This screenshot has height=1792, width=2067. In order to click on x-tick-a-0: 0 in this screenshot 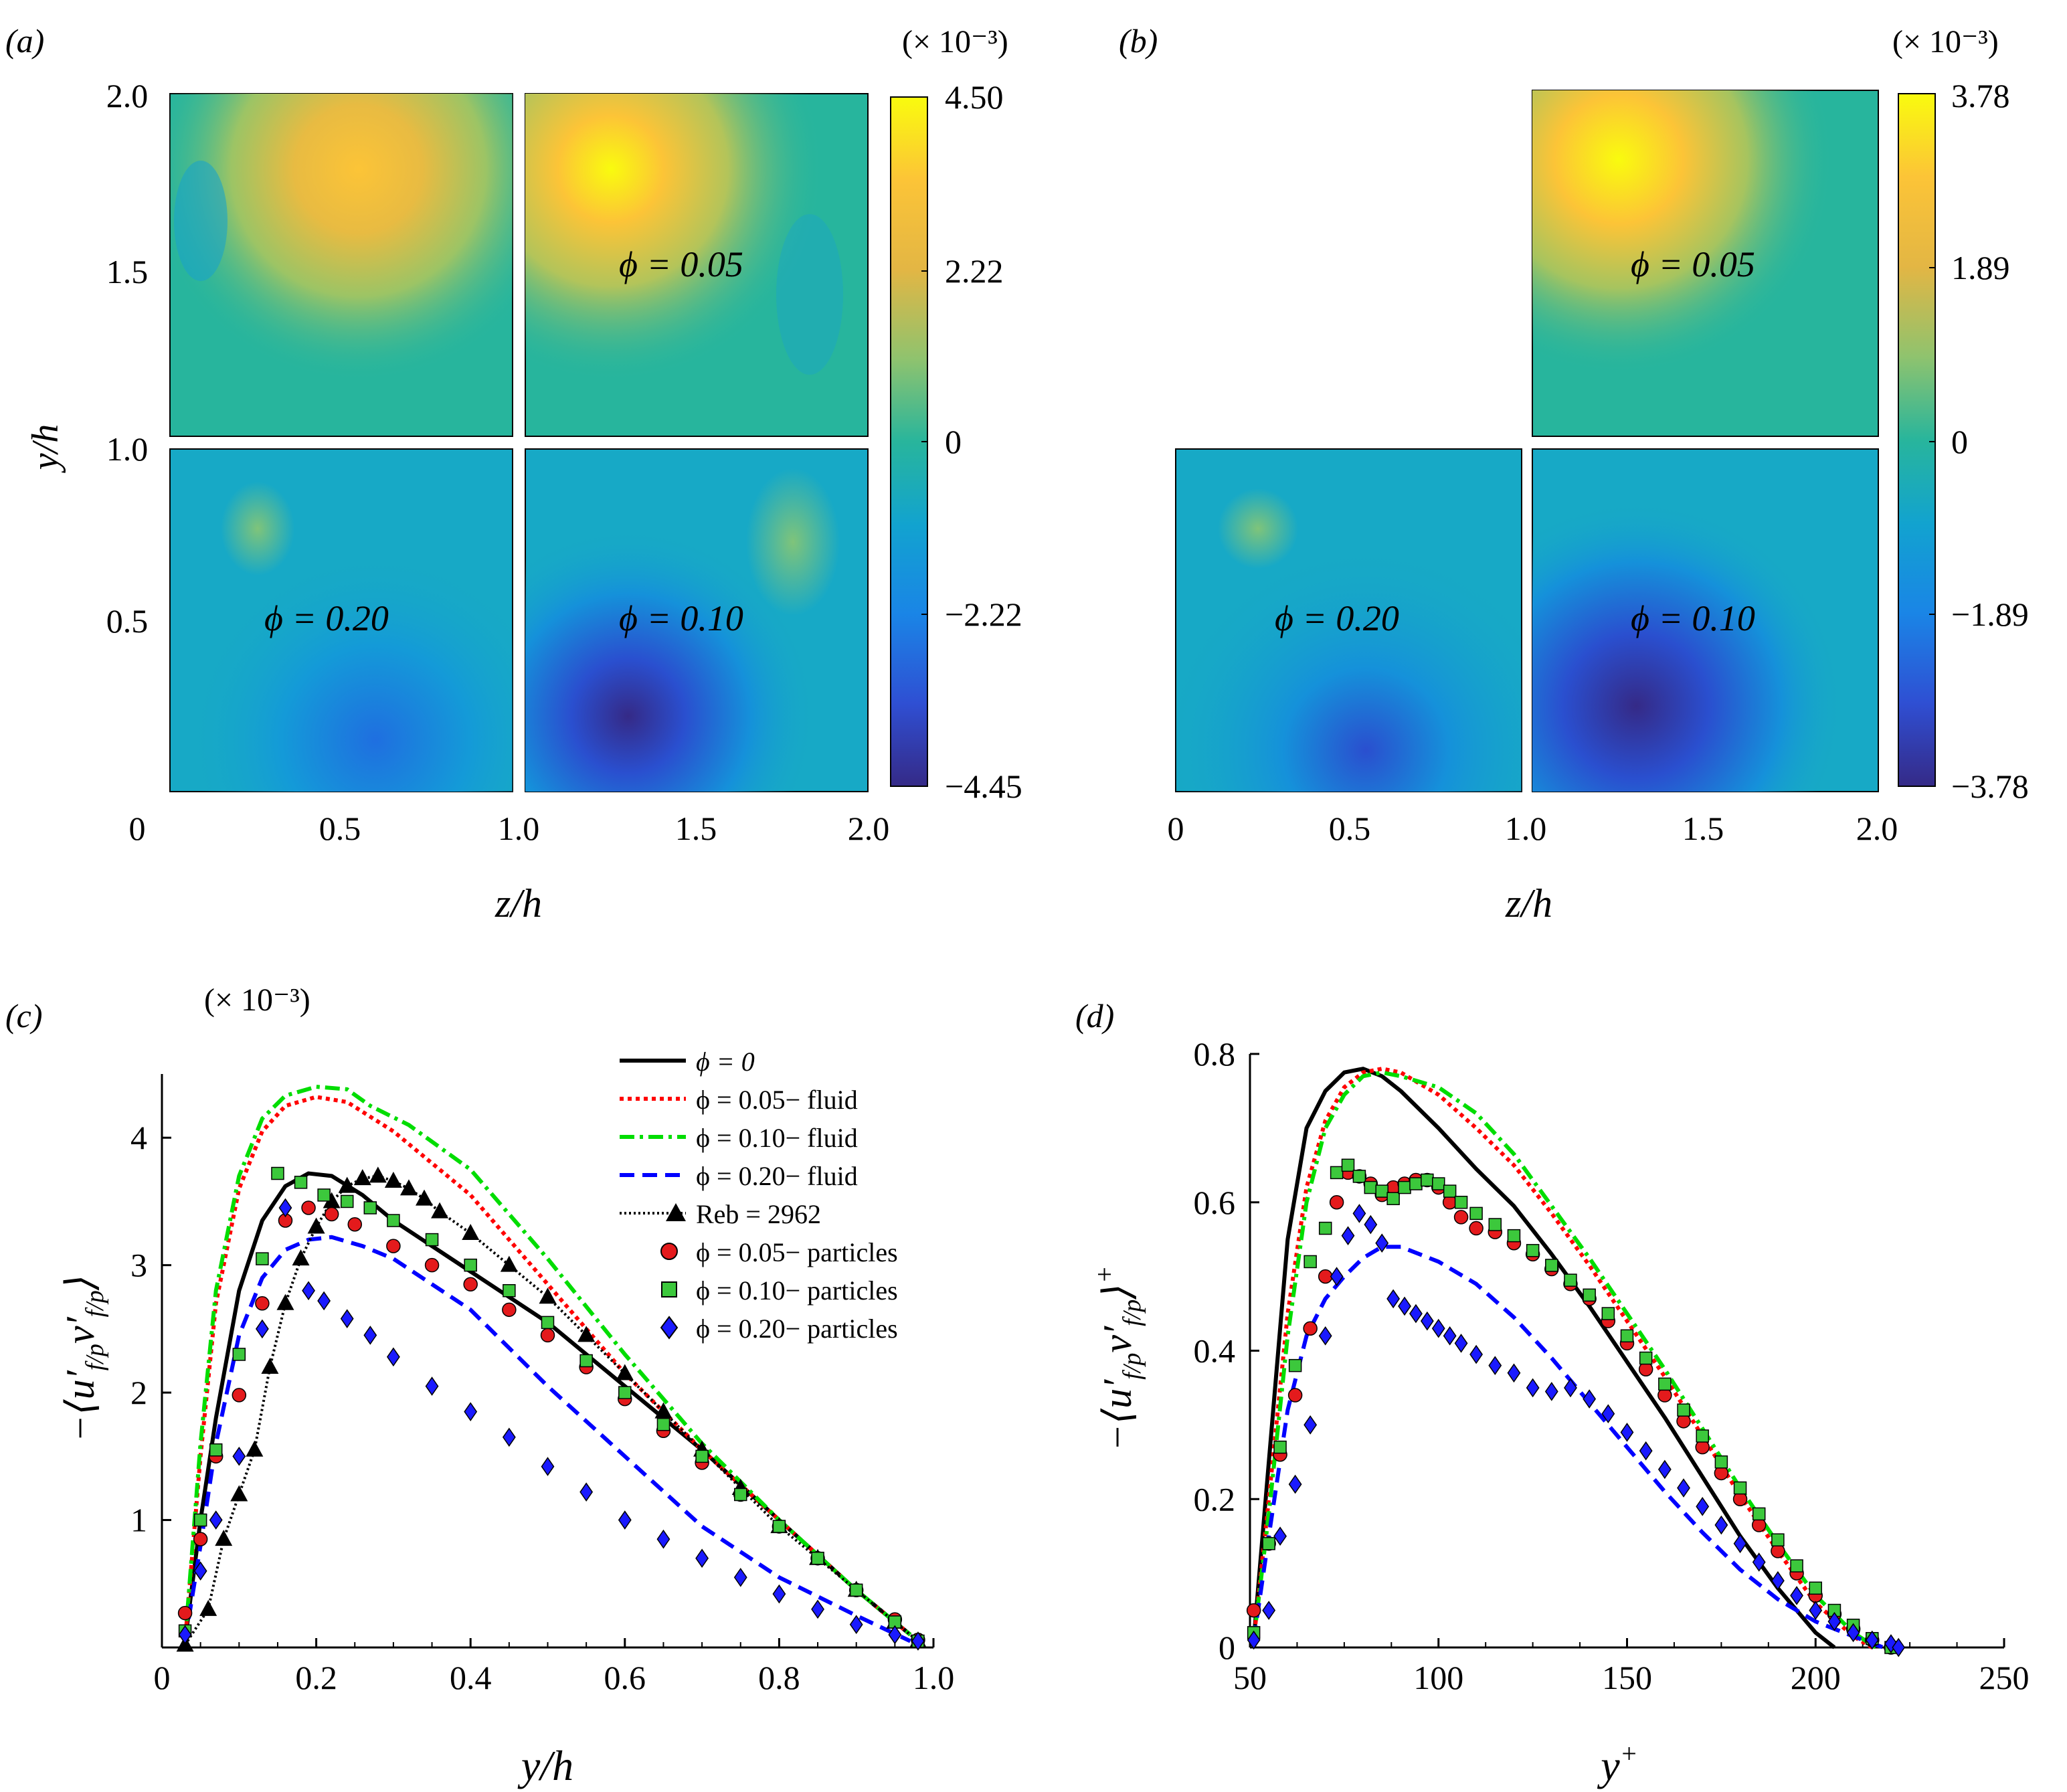, I will do `click(137, 828)`.